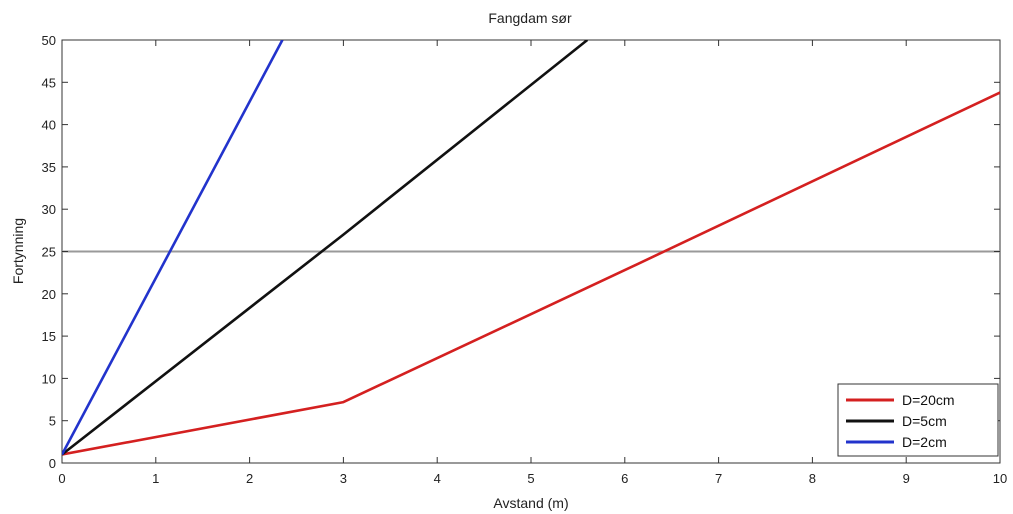 This screenshot has height=514, width=1013. What do you see at coordinates (906, 478) in the screenshot?
I see `x-tick-label: 9` at bounding box center [906, 478].